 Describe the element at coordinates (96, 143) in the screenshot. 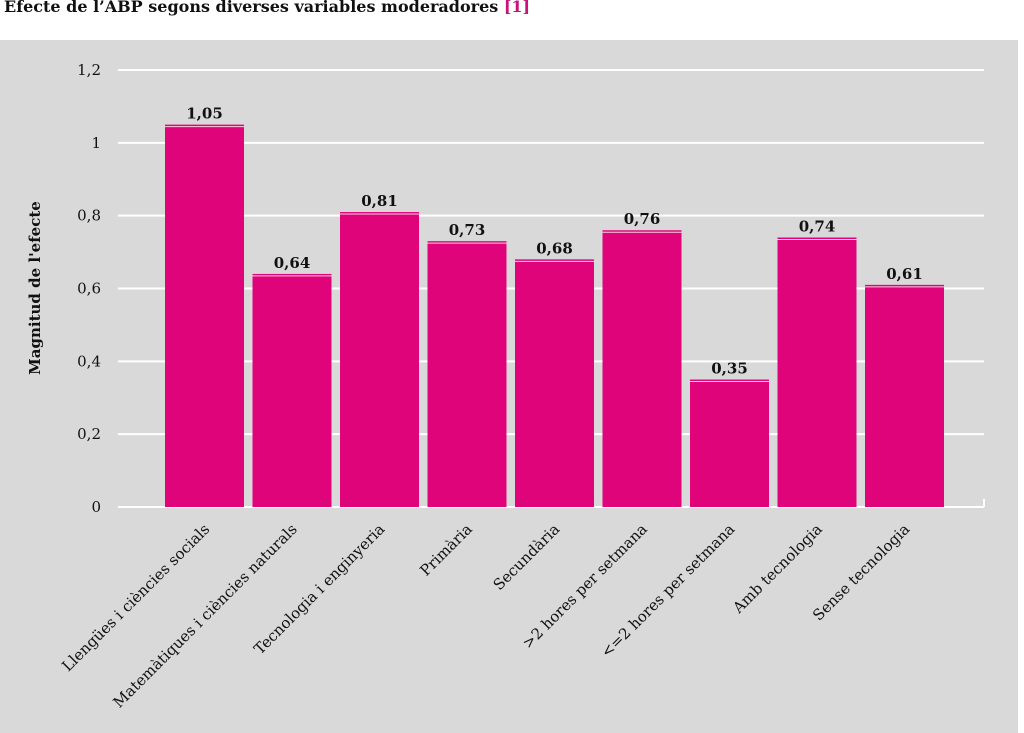

I see `y-tick-label: 1` at that location.